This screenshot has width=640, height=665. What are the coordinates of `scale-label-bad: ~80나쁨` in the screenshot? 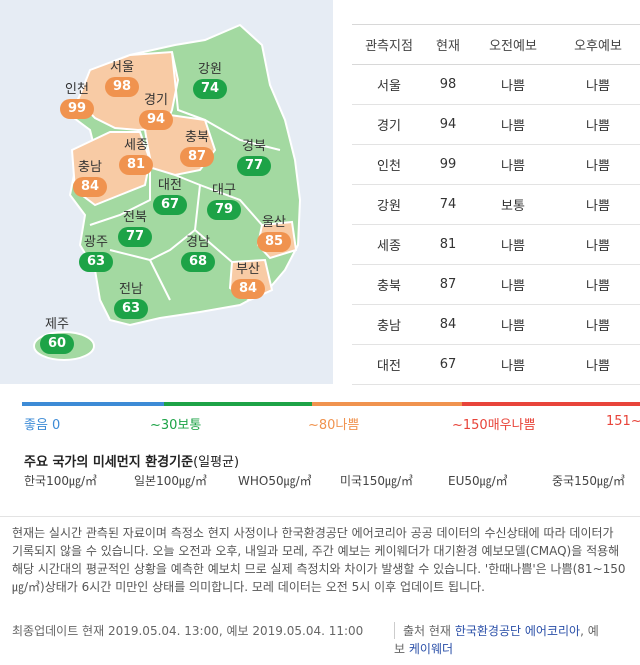 It's located at (334, 425).